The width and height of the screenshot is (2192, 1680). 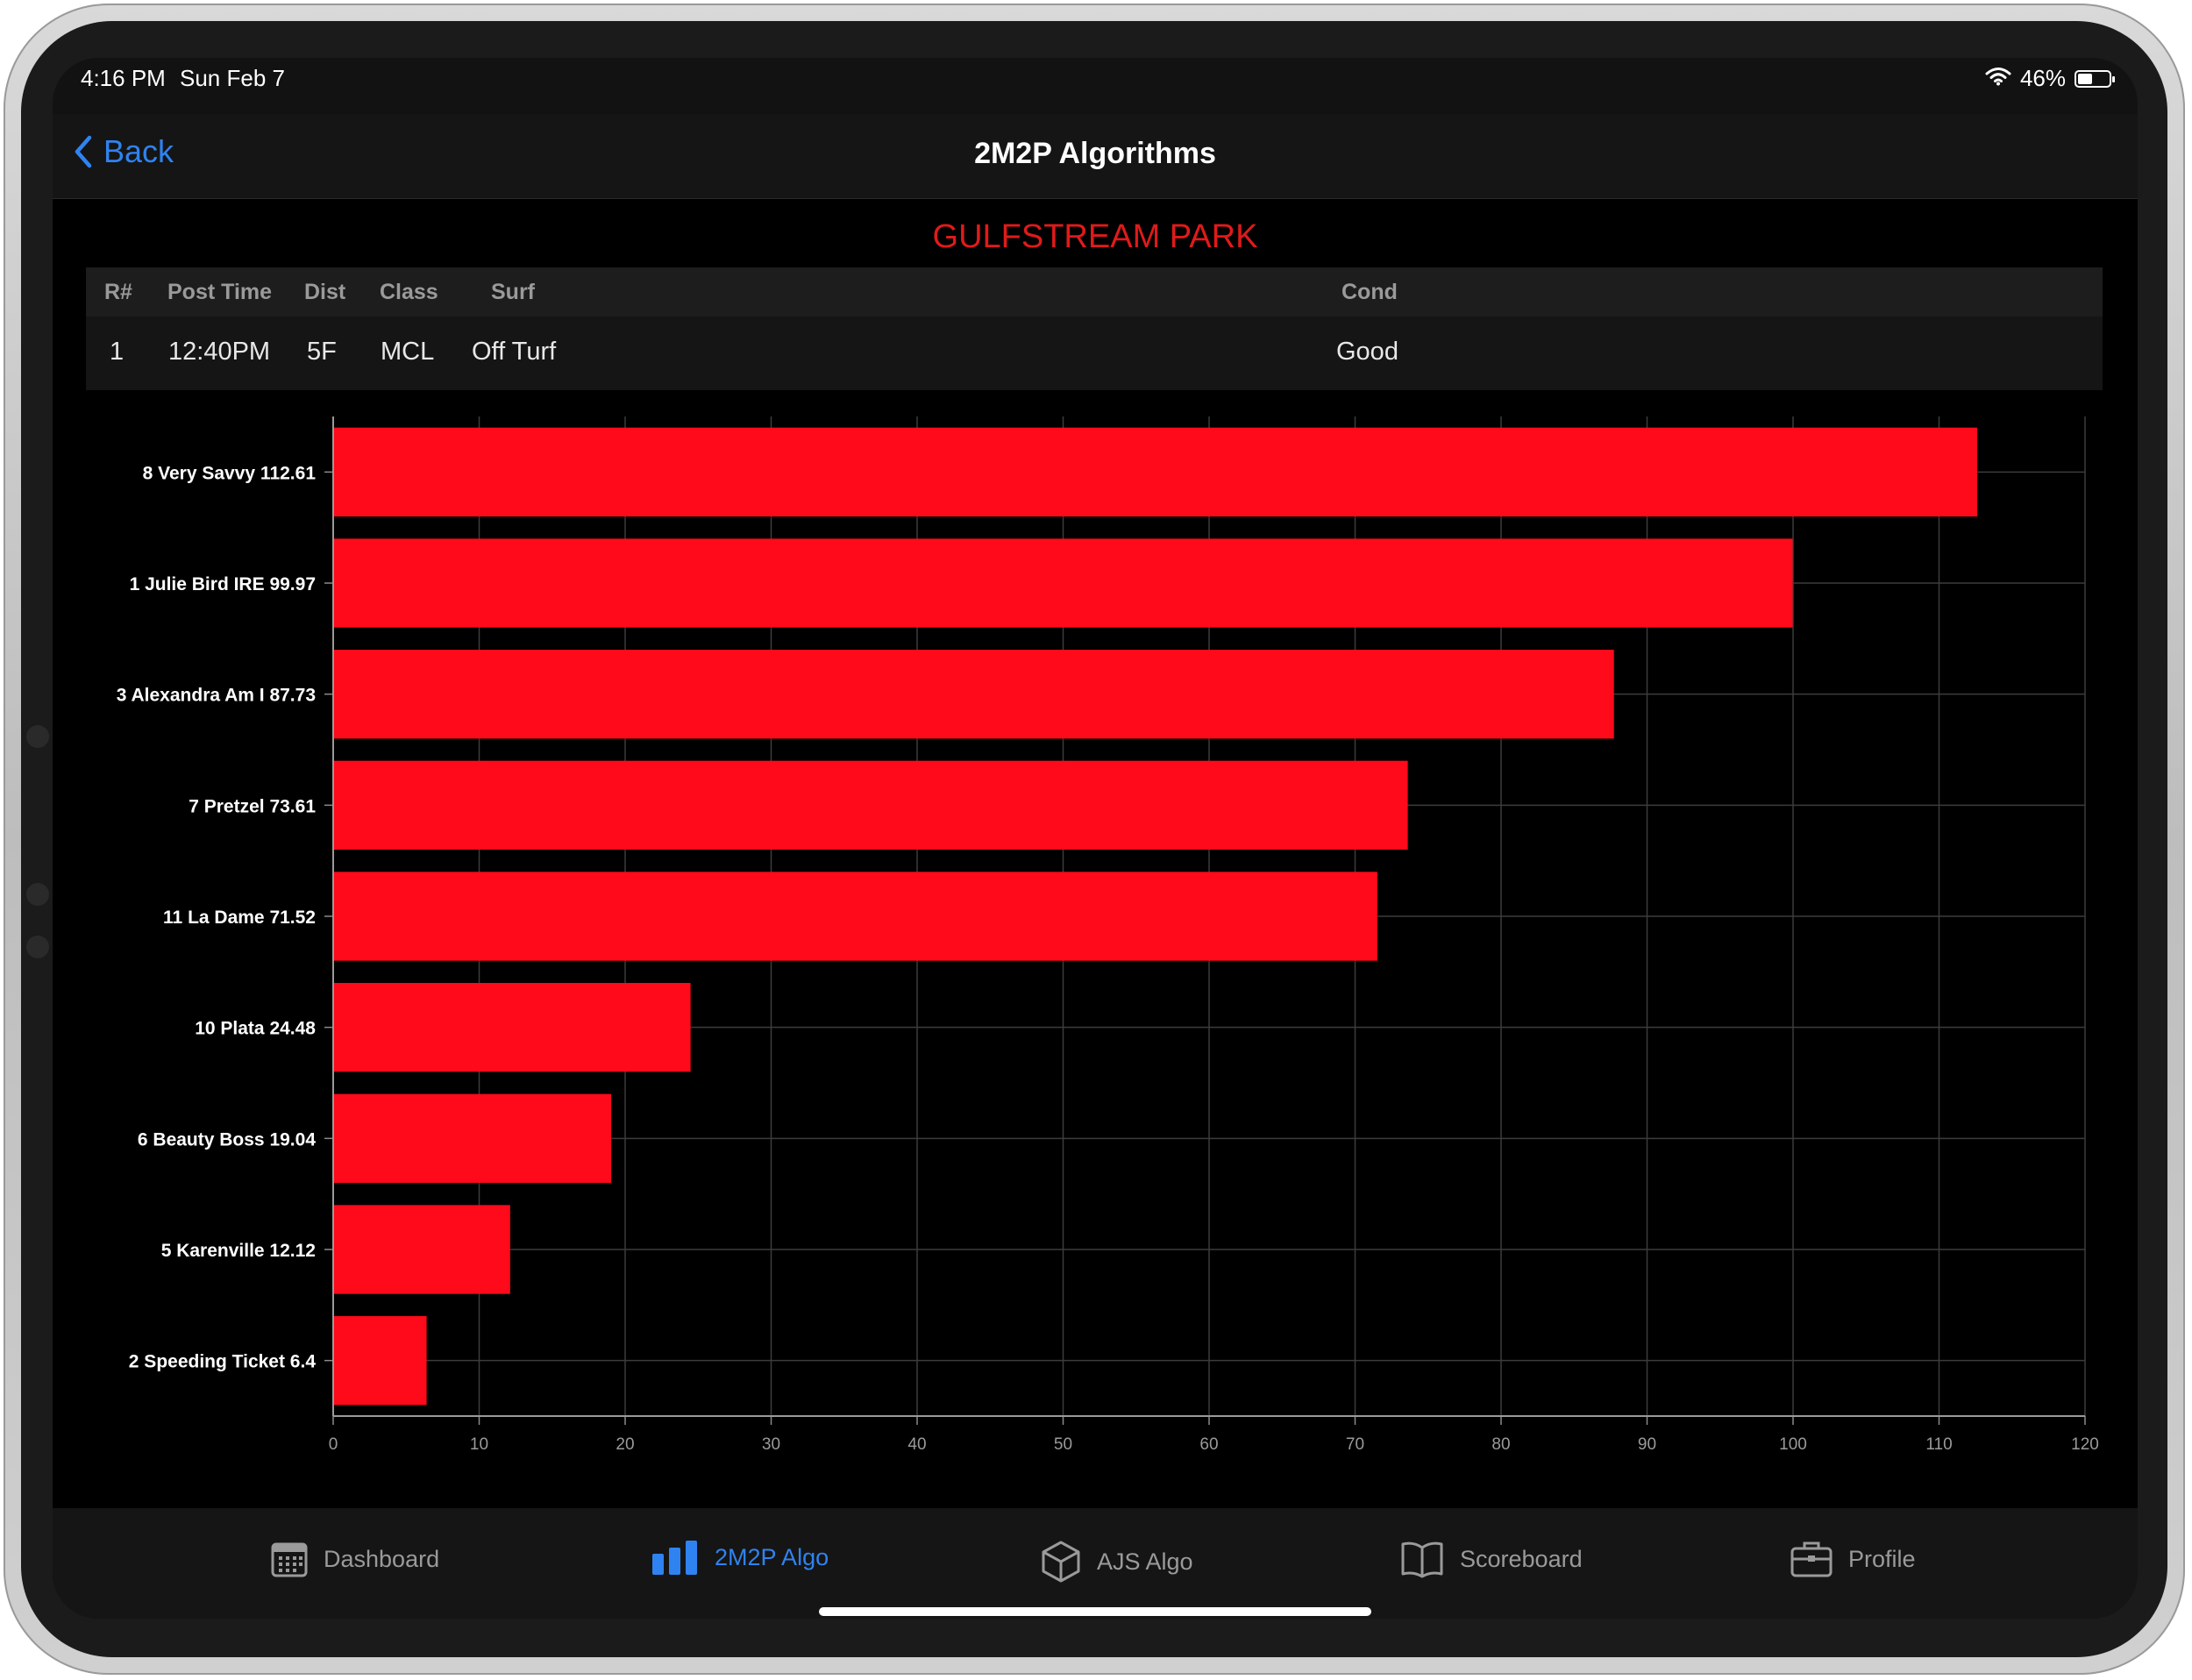 What do you see at coordinates (1095, 1611) in the screenshot?
I see `home-indicator` at bounding box center [1095, 1611].